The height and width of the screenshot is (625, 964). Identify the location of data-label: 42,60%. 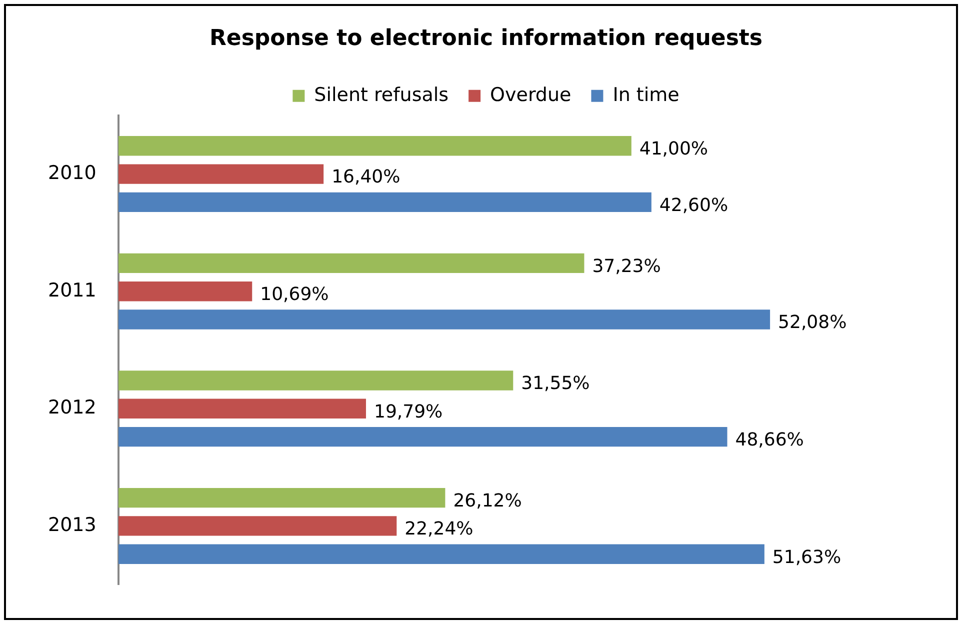
(693, 205).